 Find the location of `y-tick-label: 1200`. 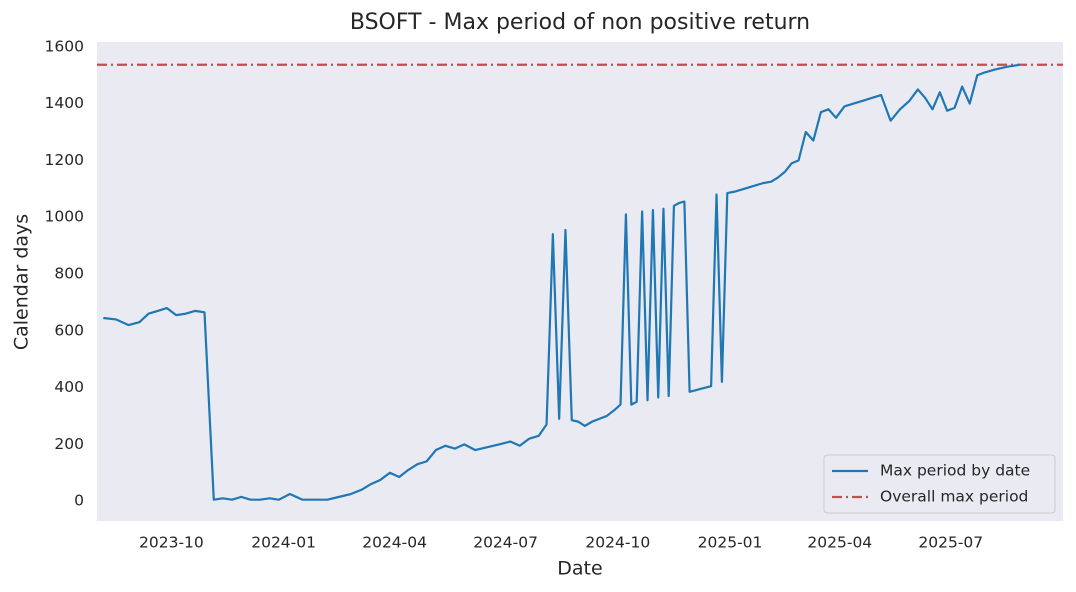

y-tick-label: 1200 is located at coordinates (64, 160).